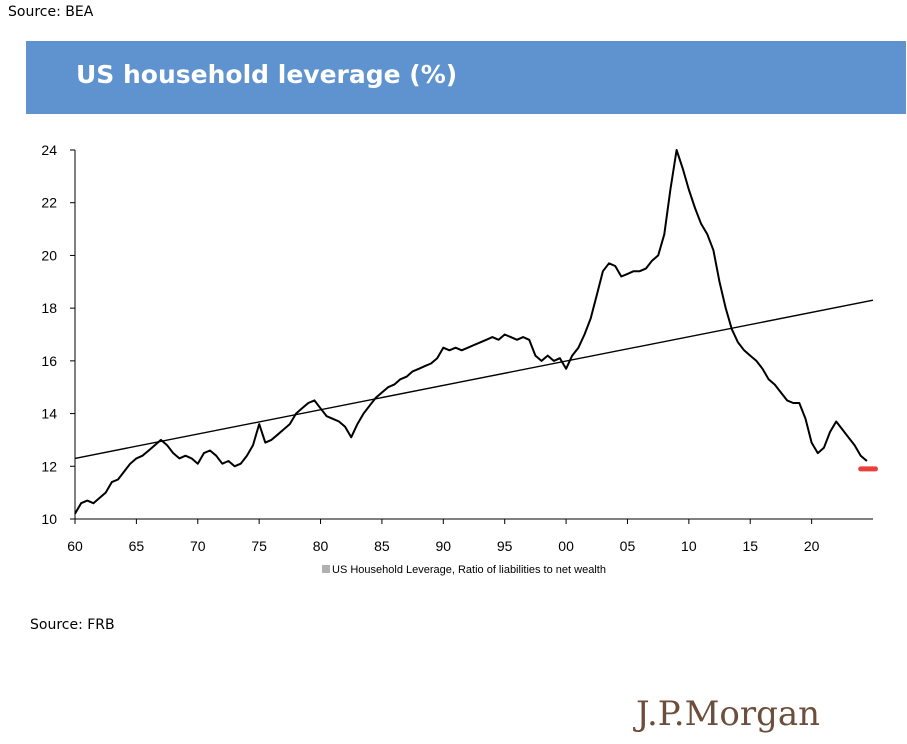 The width and height of the screenshot is (907, 744). What do you see at coordinates (566, 546) in the screenshot?
I see `x-tick-label: 00` at bounding box center [566, 546].